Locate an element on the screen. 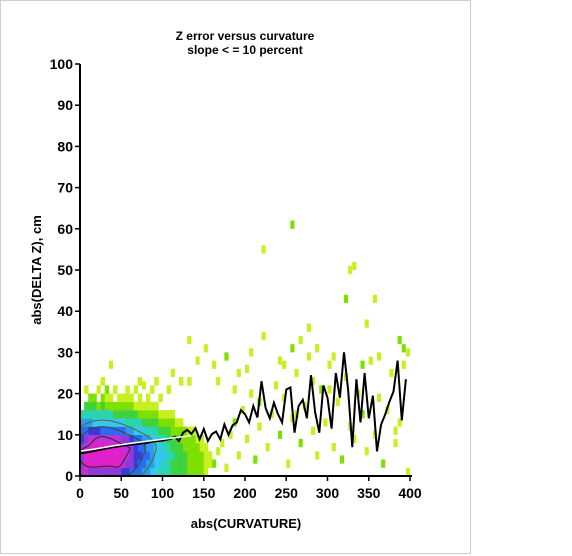 The height and width of the screenshot is (556, 572). y-ticks: 0 10 20 30 40 50 60 70 80 90 100 is located at coordinates (65, 270).